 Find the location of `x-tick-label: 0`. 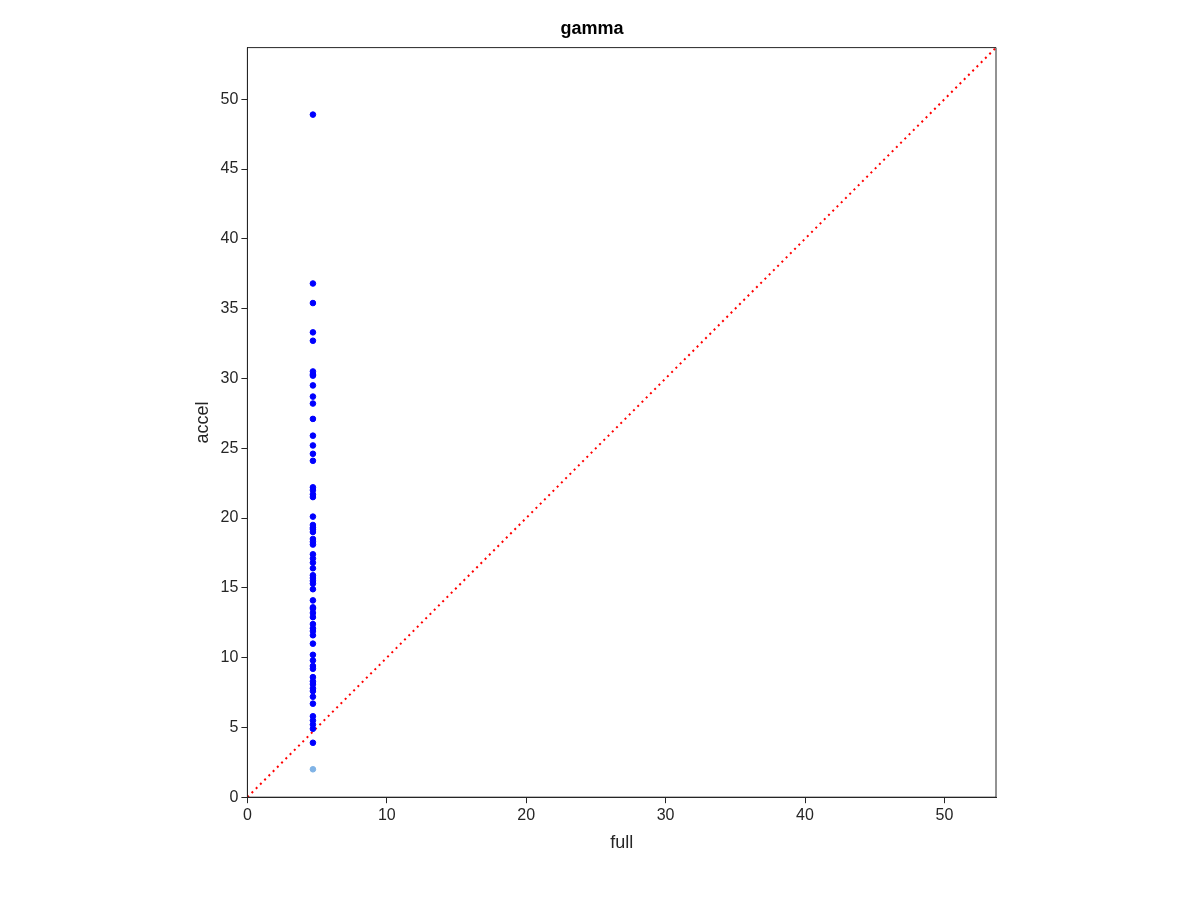

x-tick-label: 0 is located at coordinates (247, 815).